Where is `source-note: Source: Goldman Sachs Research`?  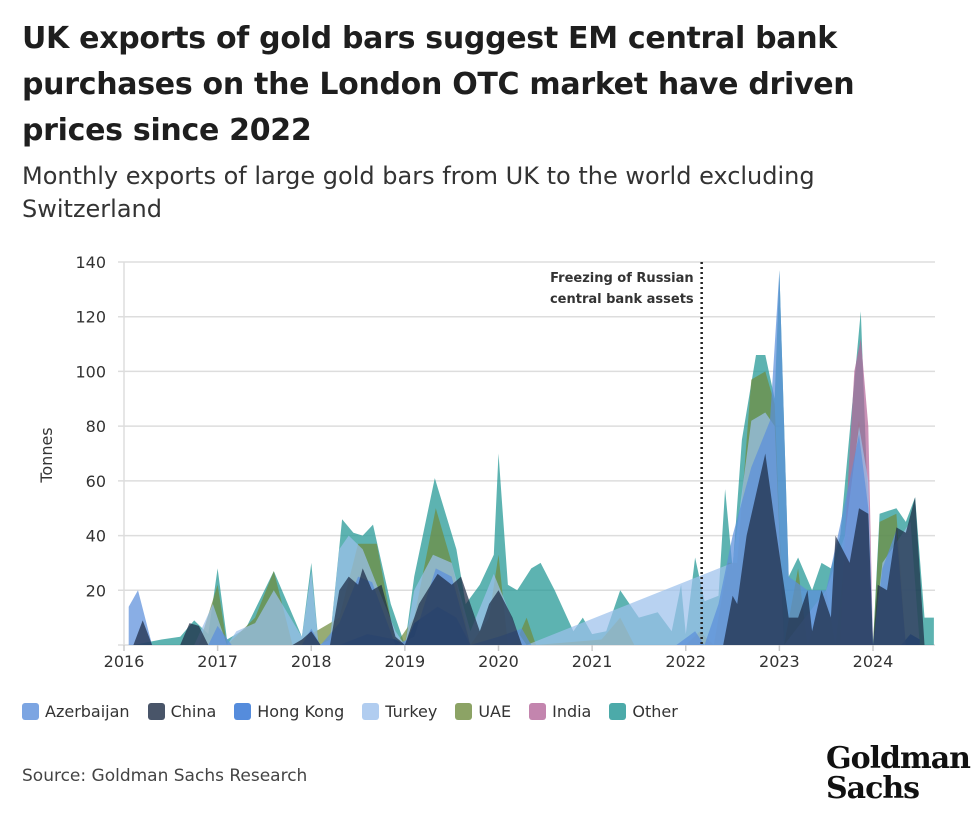
source-note: Source: Goldman Sachs Research is located at coordinates (165, 776).